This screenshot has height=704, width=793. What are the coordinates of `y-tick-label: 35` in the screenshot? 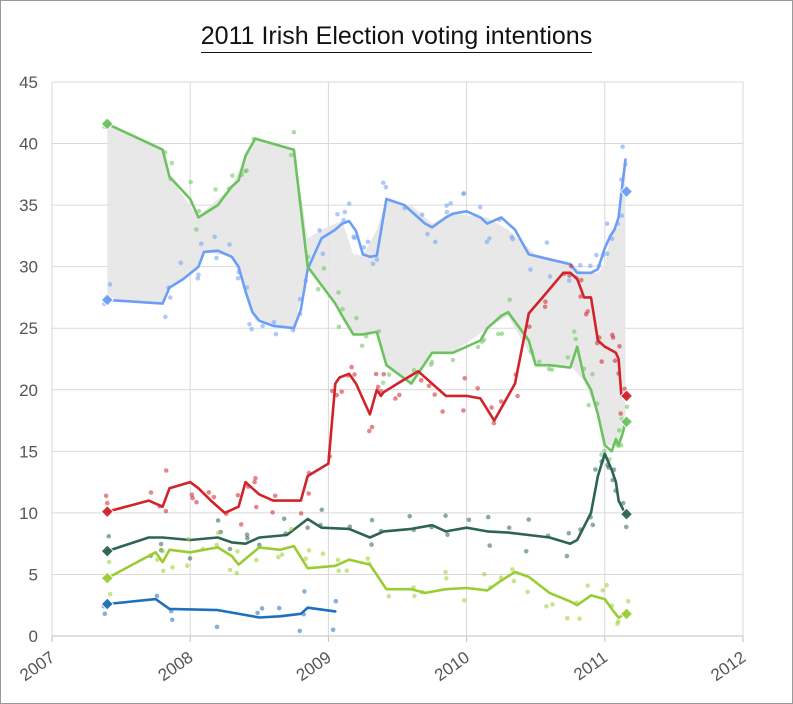 It's located at (28, 205).